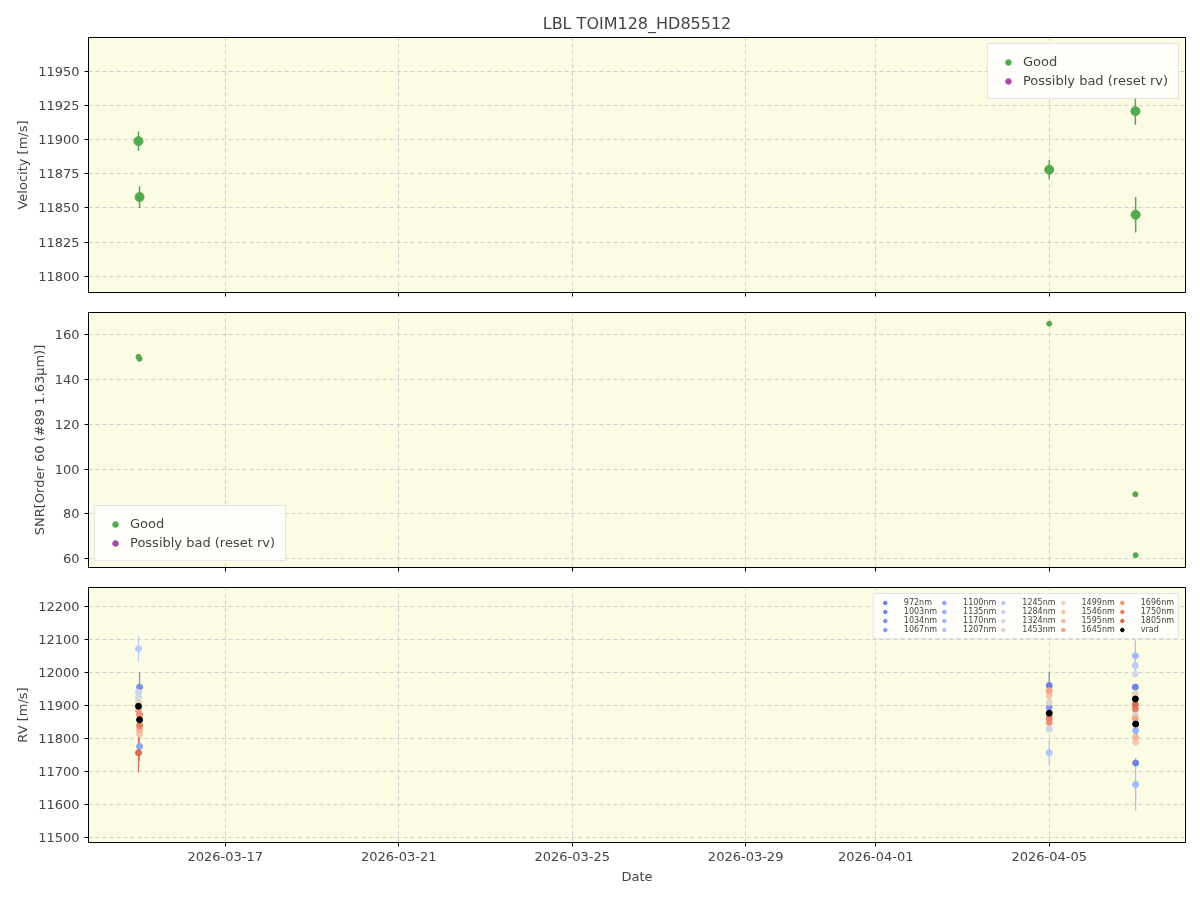 This screenshot has width=1200, height=900. I want to click on y-tick-label: 11925, so click(59, 106).